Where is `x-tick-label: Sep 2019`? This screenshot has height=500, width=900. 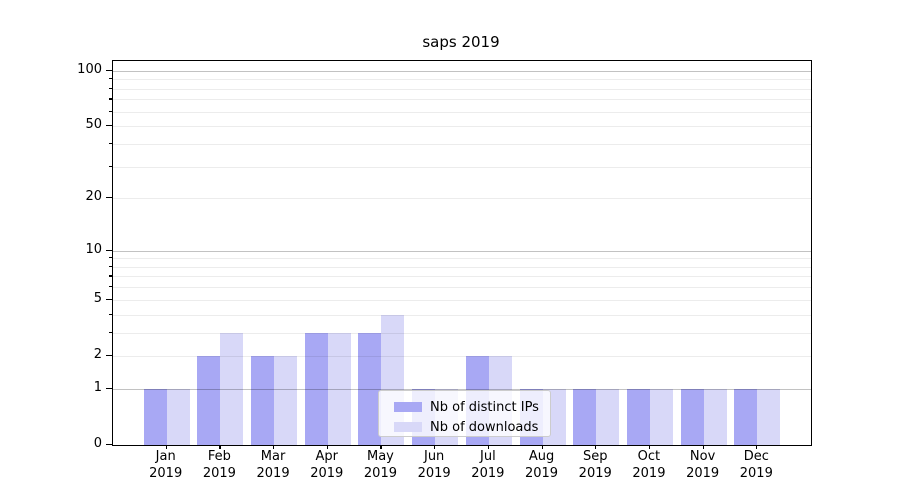
x-tick-label: Sep 2019 is located at coordinates (595, 465).